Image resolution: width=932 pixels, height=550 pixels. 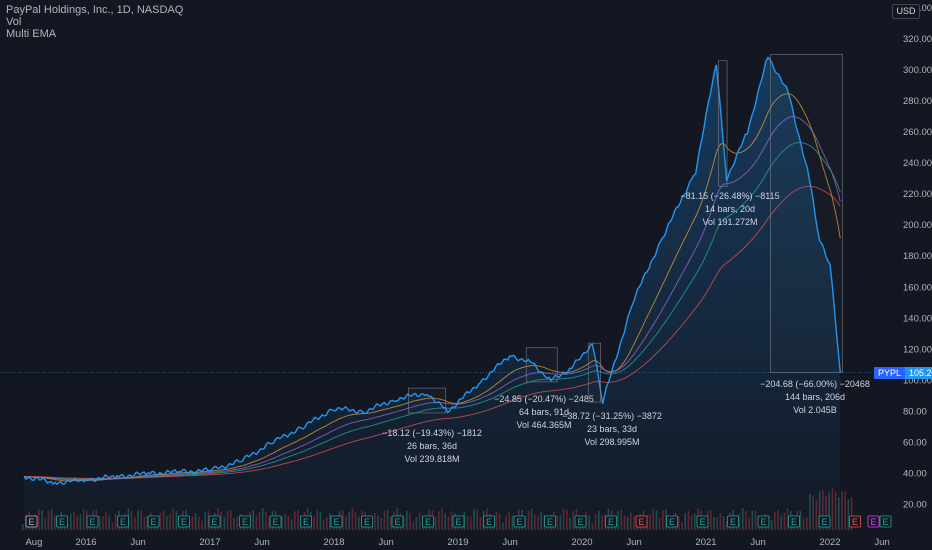 I want to click on y-tick-label: 300.00, so click(x=917, y=70).